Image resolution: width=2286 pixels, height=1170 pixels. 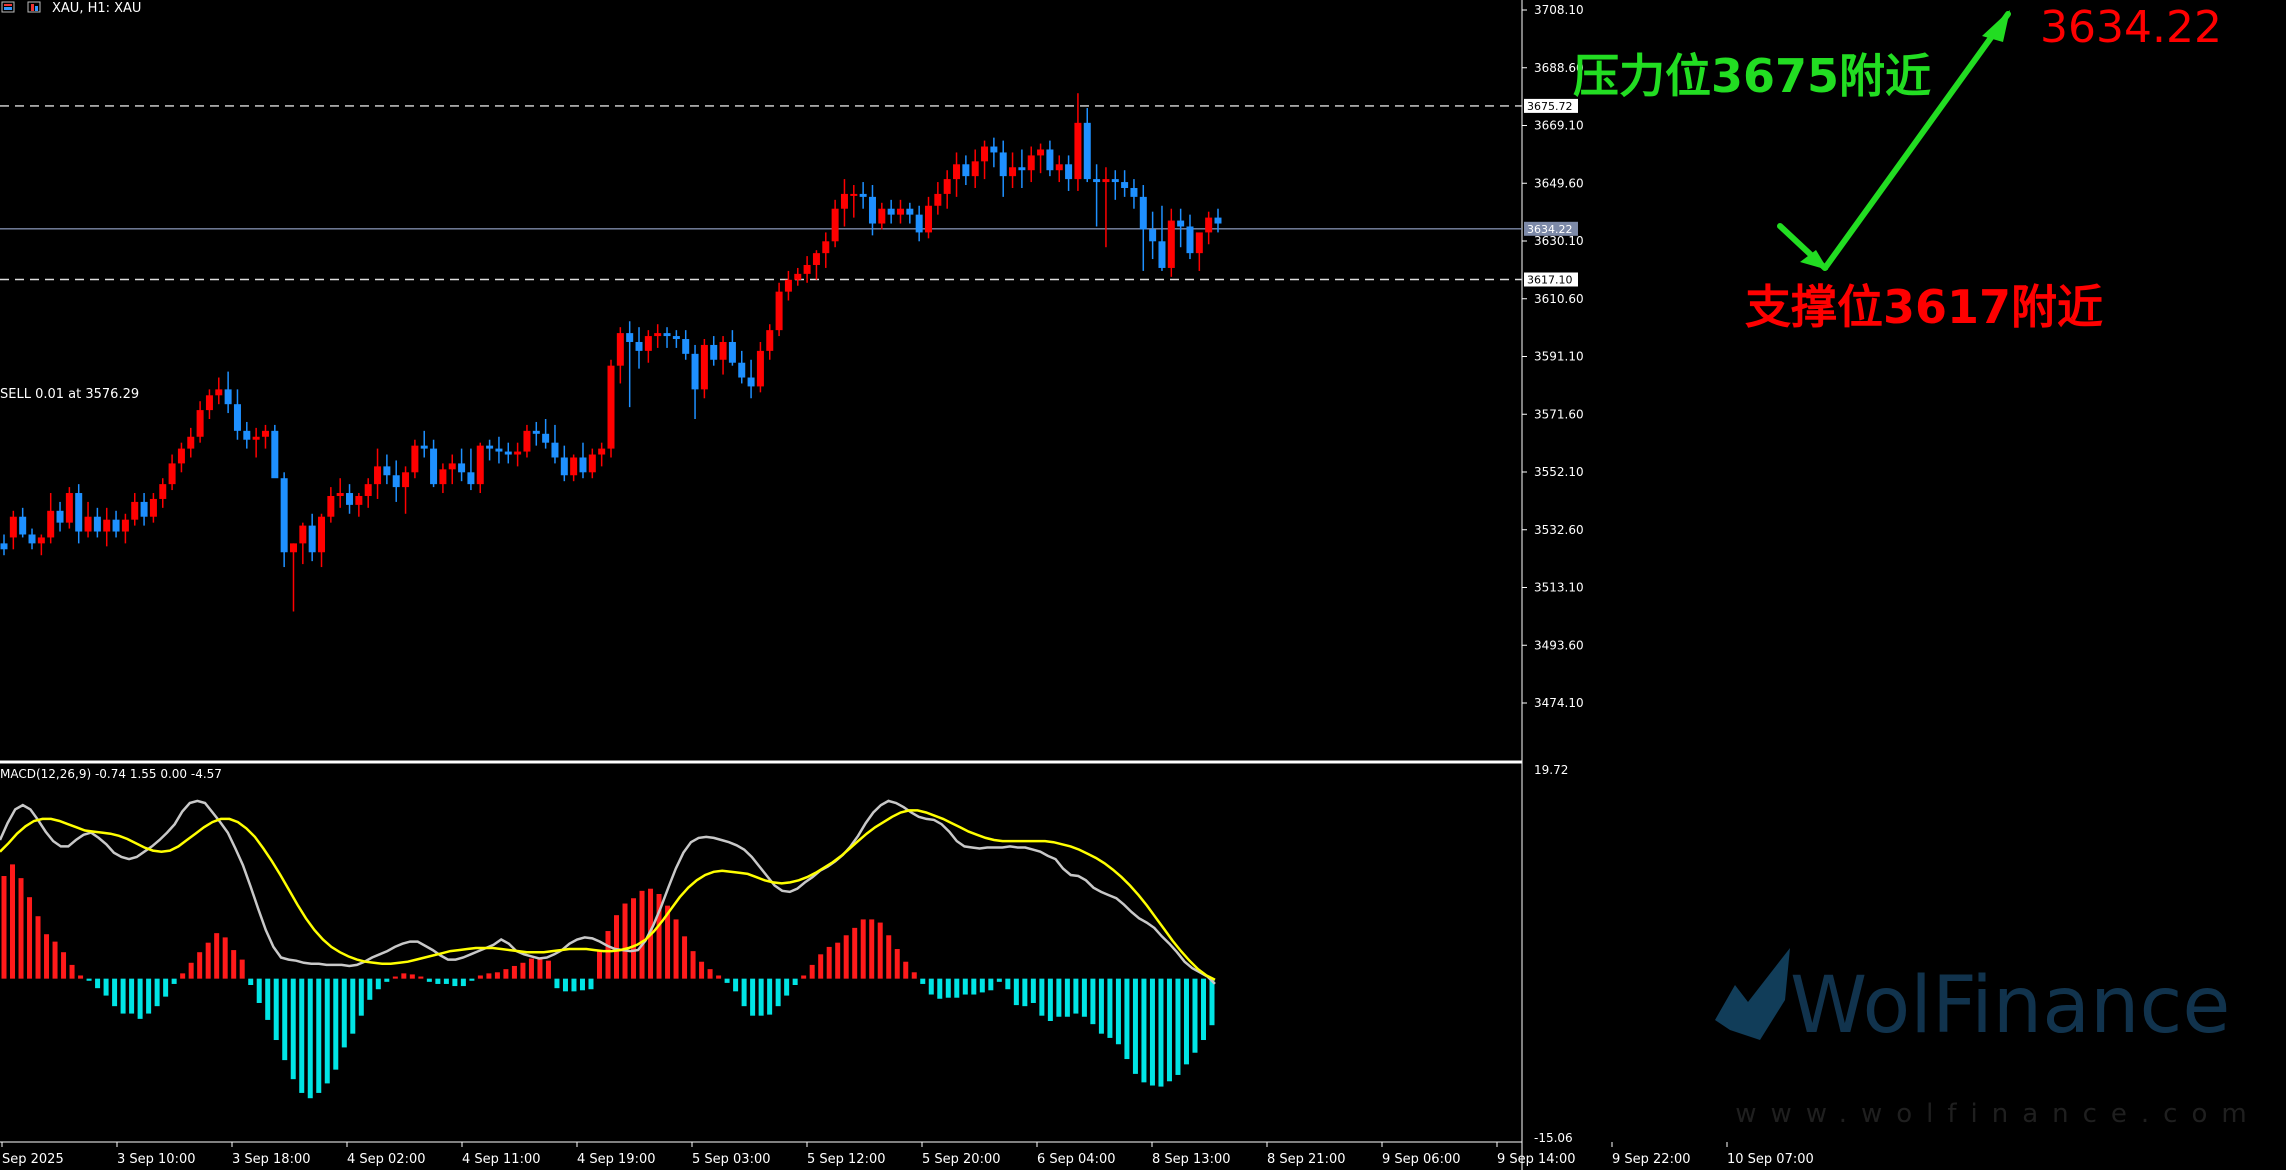 I want to click on annotations: 压力位3675附近 支撑位3617附近 3634.22, so click(x=1897, y=168).